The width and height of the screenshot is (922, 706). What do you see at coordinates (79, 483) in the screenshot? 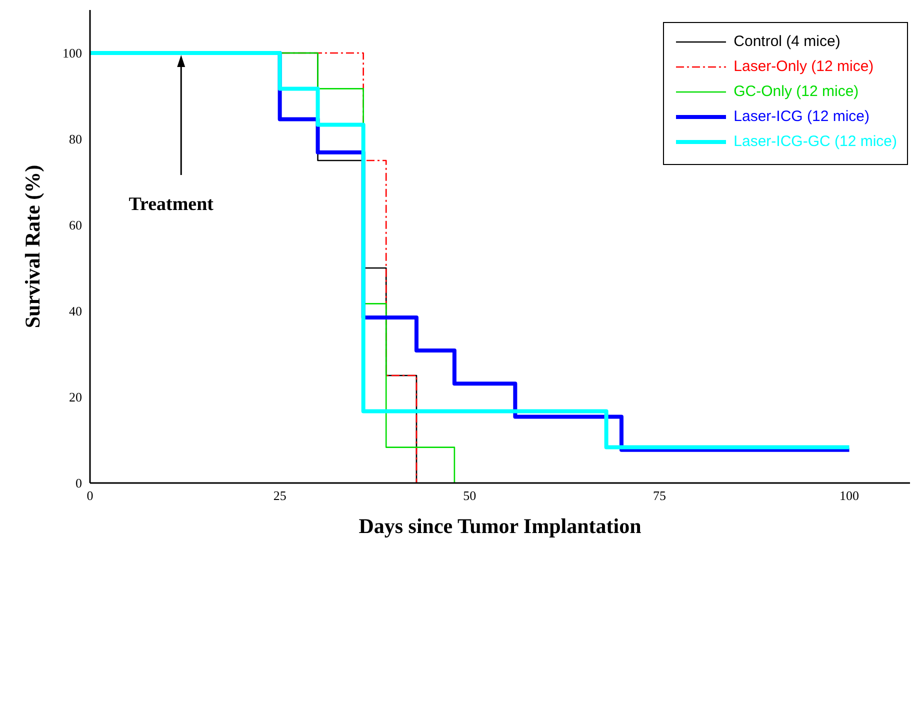
I see `y-tick-label: 0` at bounding box center [79, 483].